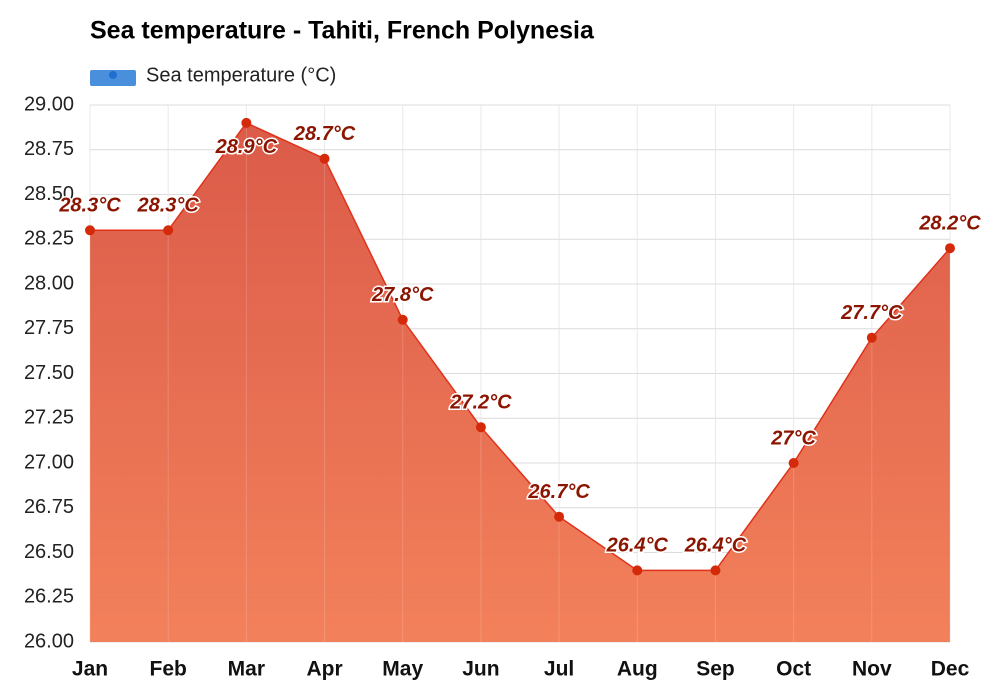  I want to click on data-label: 27°C, so click(793, 438).